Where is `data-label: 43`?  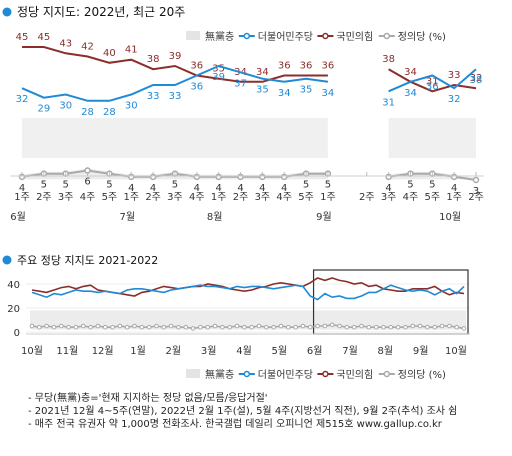 data-label: 43 is located at coordinates (65, 43).